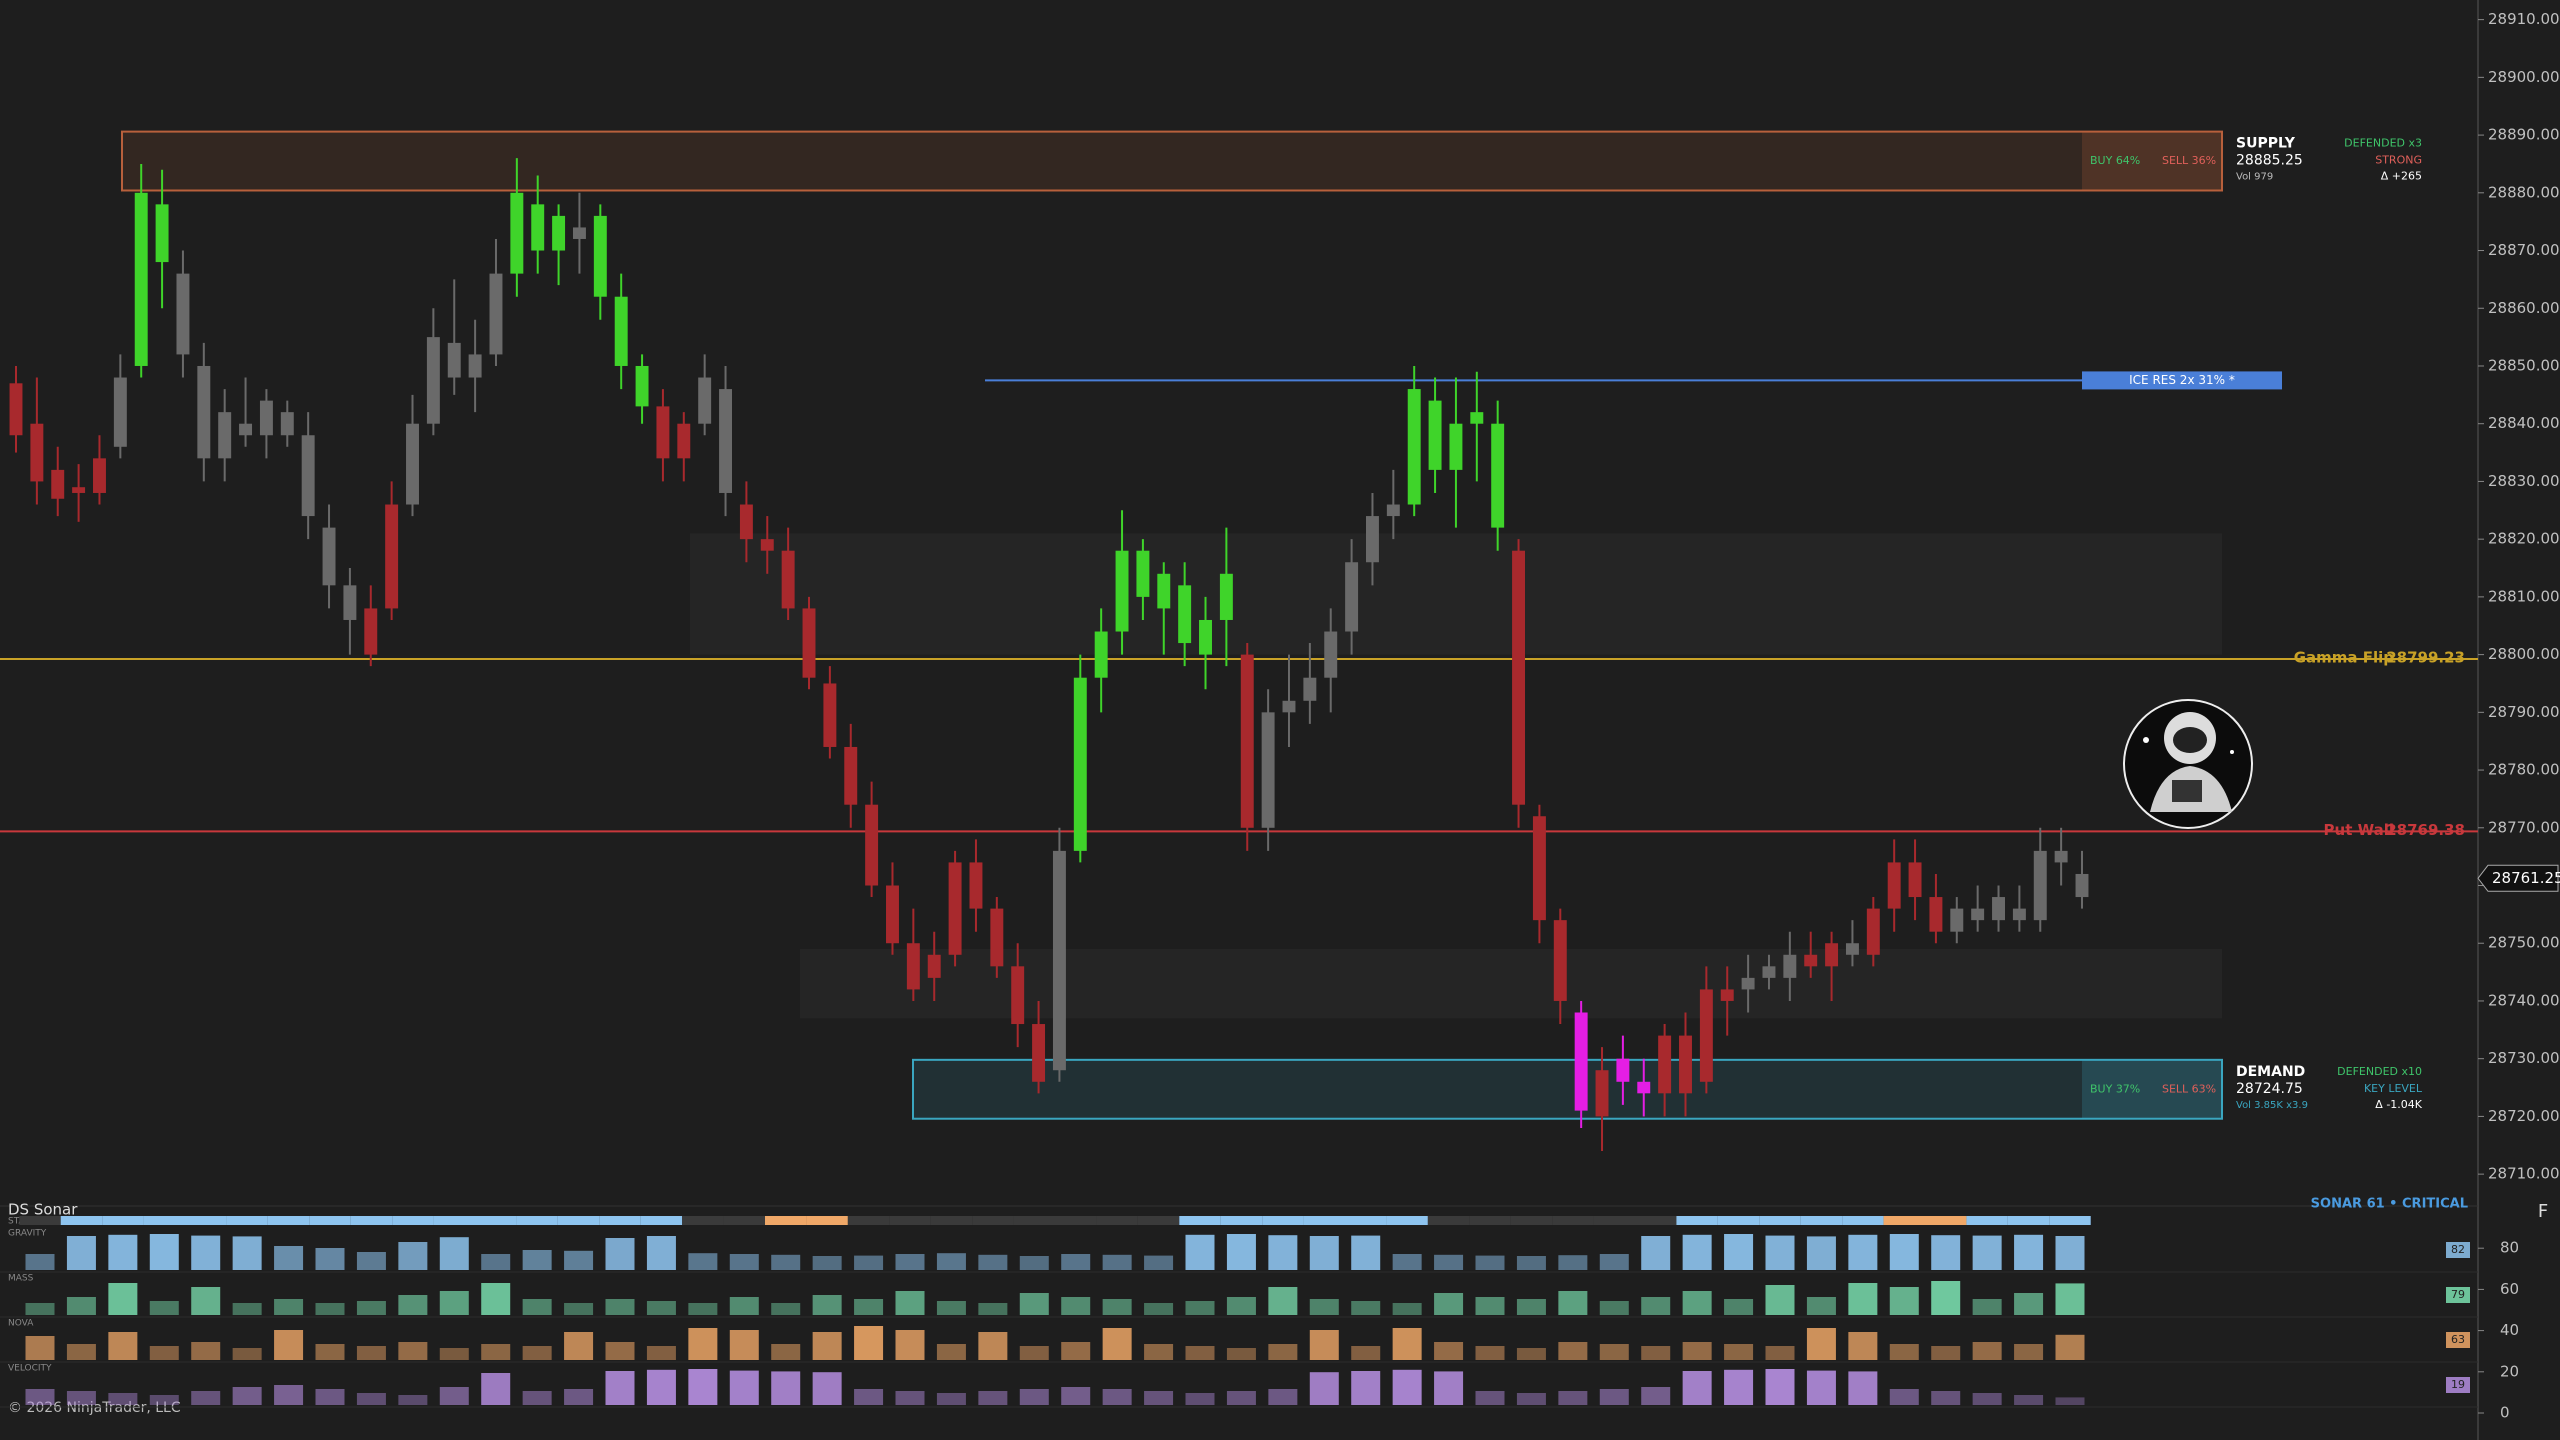 Image resolution: width=2560 pixels, height=1440 pixels. What do you see at coordinates (2524, 365) in the screenshot?
I see `y-tick-label: 28850.00` at bounding box center [2524, 365].